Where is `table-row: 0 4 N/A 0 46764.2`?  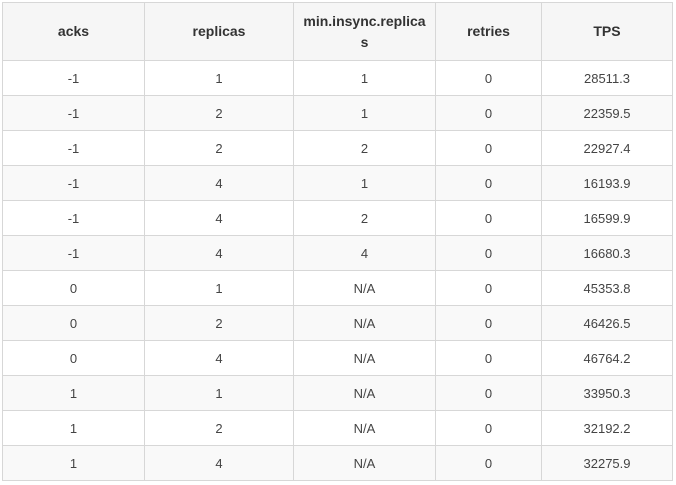 table-row: 0 4 N/A 0 46764.2 is located at coordinates (337, 358).